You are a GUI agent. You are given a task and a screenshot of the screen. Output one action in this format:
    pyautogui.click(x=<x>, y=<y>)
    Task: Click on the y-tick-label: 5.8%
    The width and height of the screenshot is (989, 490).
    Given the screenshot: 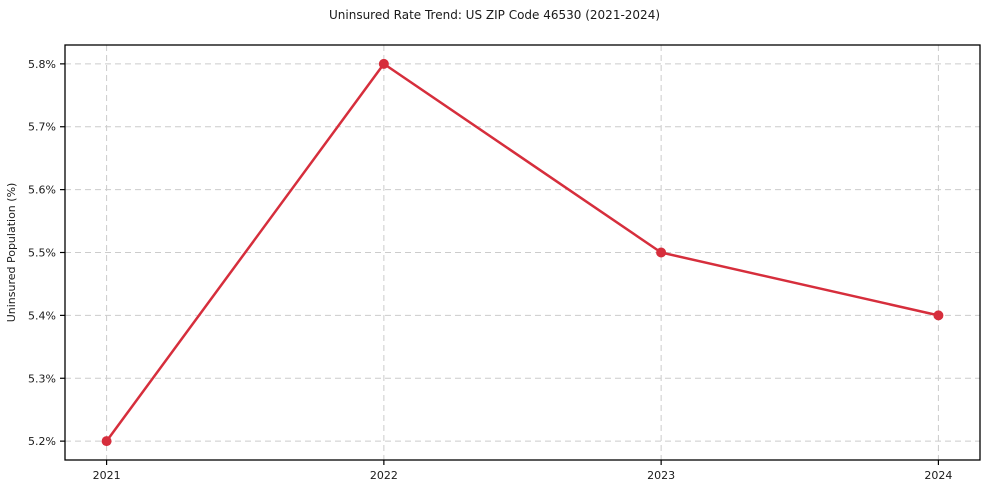 What is the action you would take?
    pyautogui.click(x=42, y=64)
    